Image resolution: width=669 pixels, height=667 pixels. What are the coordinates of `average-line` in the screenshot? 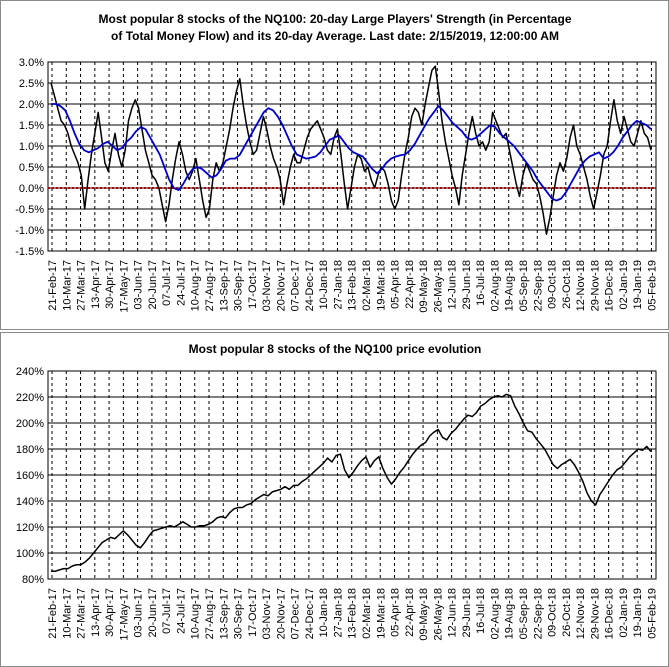 It's located at (351, 152).